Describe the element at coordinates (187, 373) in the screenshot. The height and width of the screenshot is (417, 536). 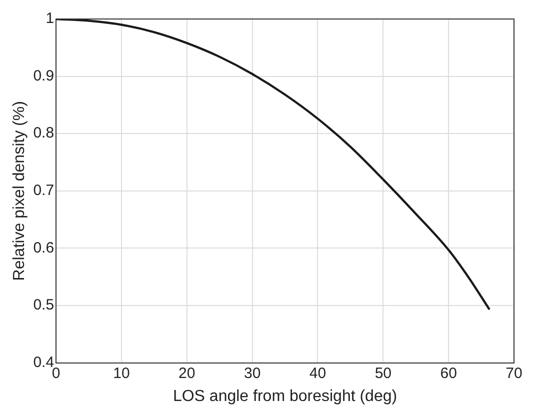
I see `x-tick-label: 20` at that location.